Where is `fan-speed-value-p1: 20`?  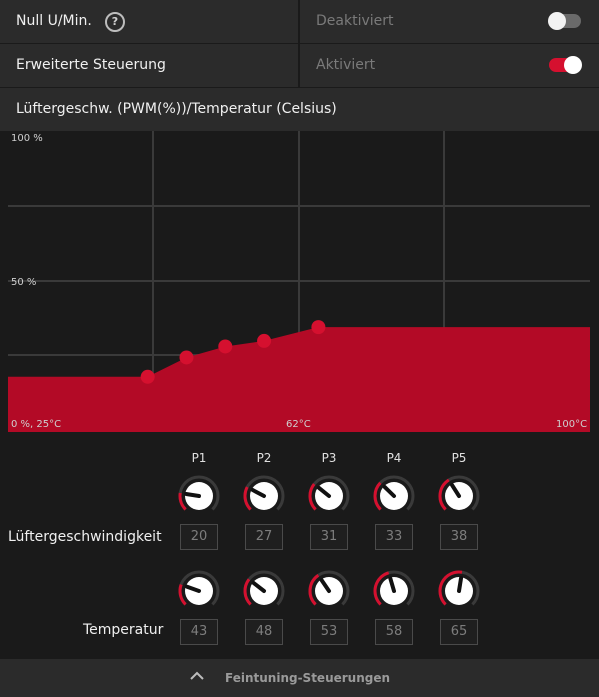
fan-speed-value-p1: 20 is located at coordinates (199, 537).